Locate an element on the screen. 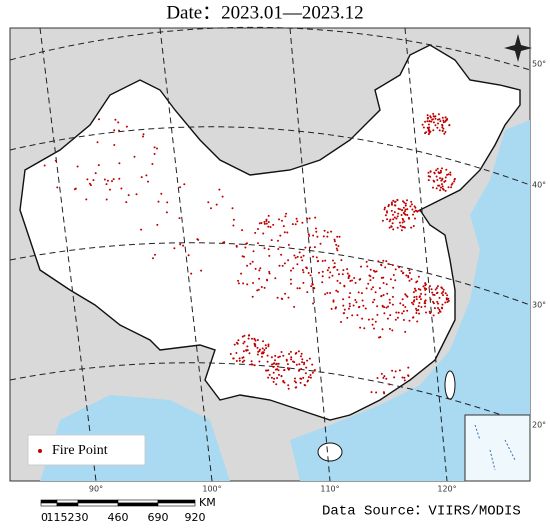 The height and width of the screenshot is (529, 550). longitude-label: 110° is located at coordinates (329, 489).